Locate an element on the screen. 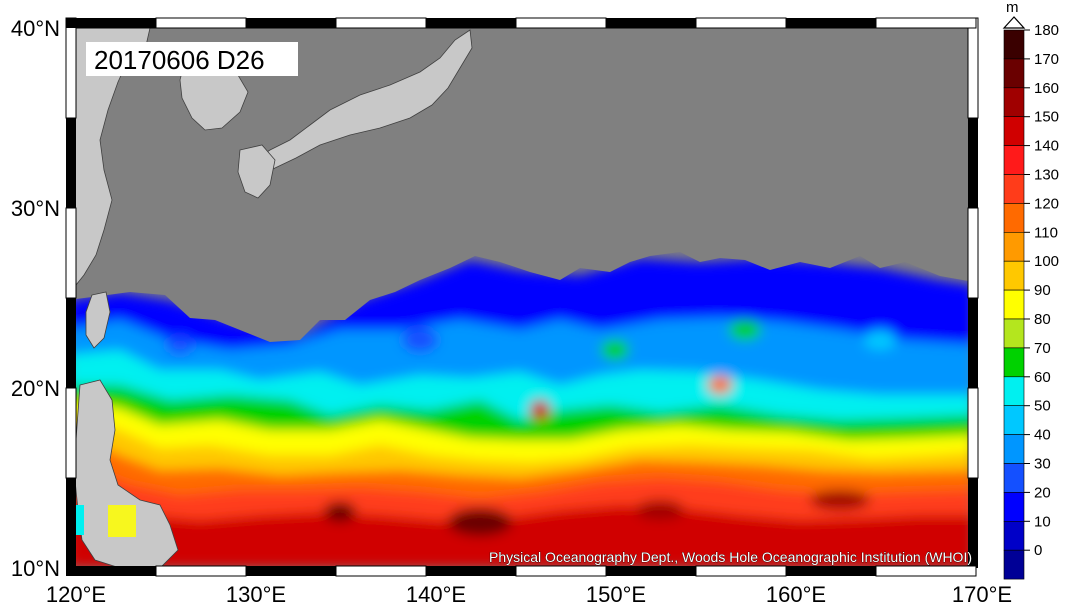 The height and width of the screenshot is (606, 1072). lon-label-170e: 170°E is located at coordinates (982, 594).